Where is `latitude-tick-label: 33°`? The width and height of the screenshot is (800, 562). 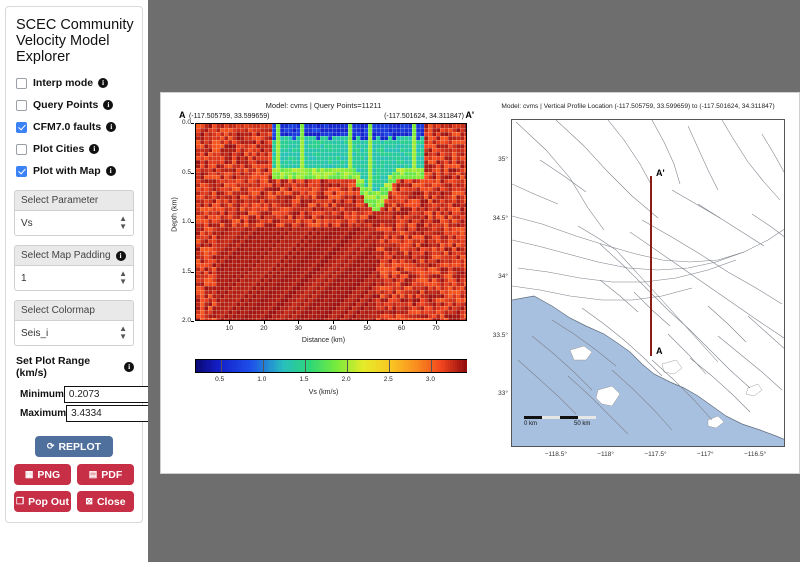 latitude-tick-label: 33° is located at coordinates (503, 394).